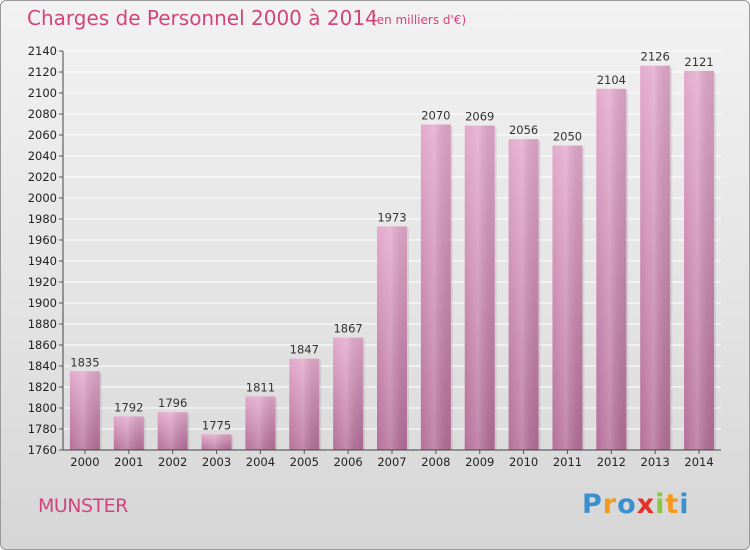 The width and height of the screenshot is (750, 550). I want to click on y-tick-label: 1980, so click(42, 219).